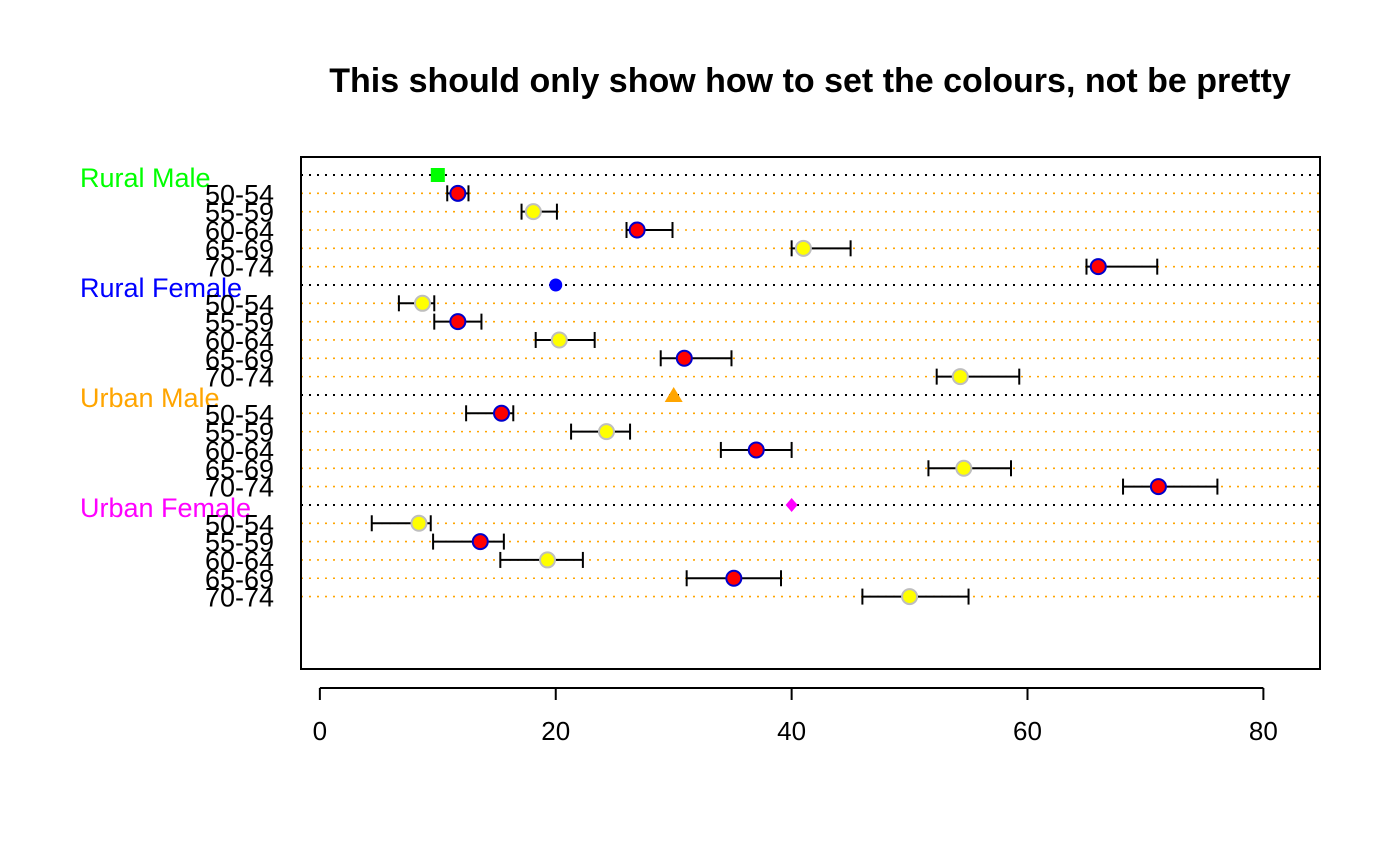 The height and width of the screenshot is (866, 1400). I want to click on group-marker-circle, so click(556, 285).